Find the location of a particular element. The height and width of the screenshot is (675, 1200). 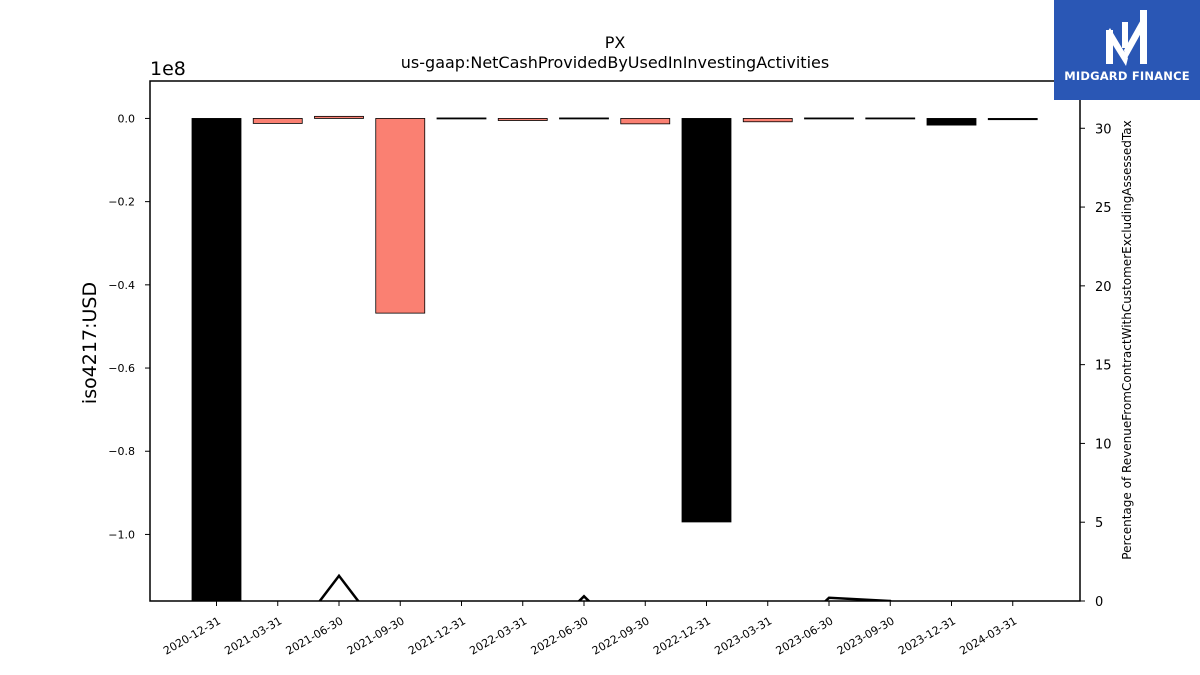

x-tick-label: 2023-12-31 is located at coordinates (927, 635).